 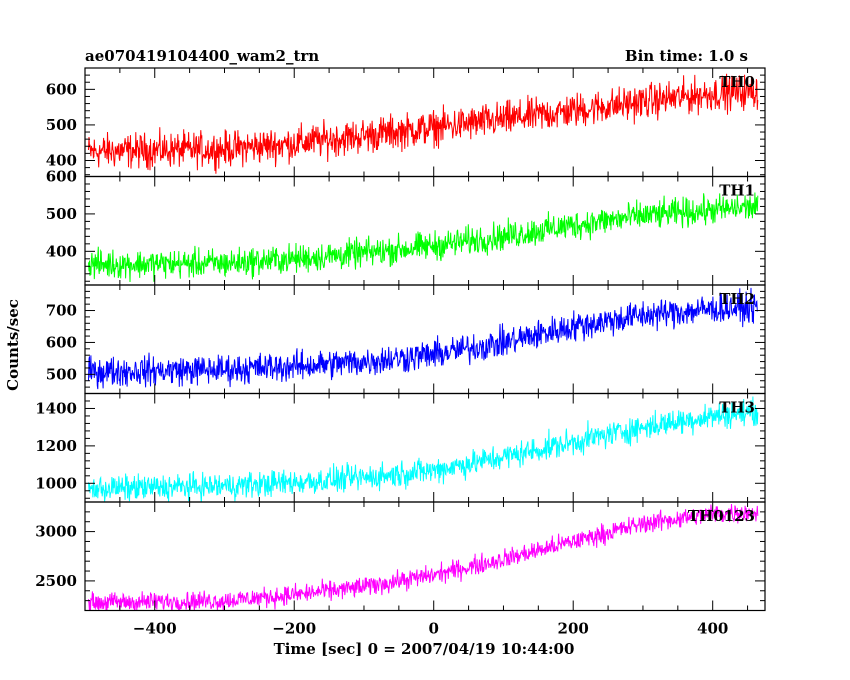 What do you see at coordinates (61, 311) in the screenshot?
I see `y-tick-label: 700` at bounding box center [61, 311].